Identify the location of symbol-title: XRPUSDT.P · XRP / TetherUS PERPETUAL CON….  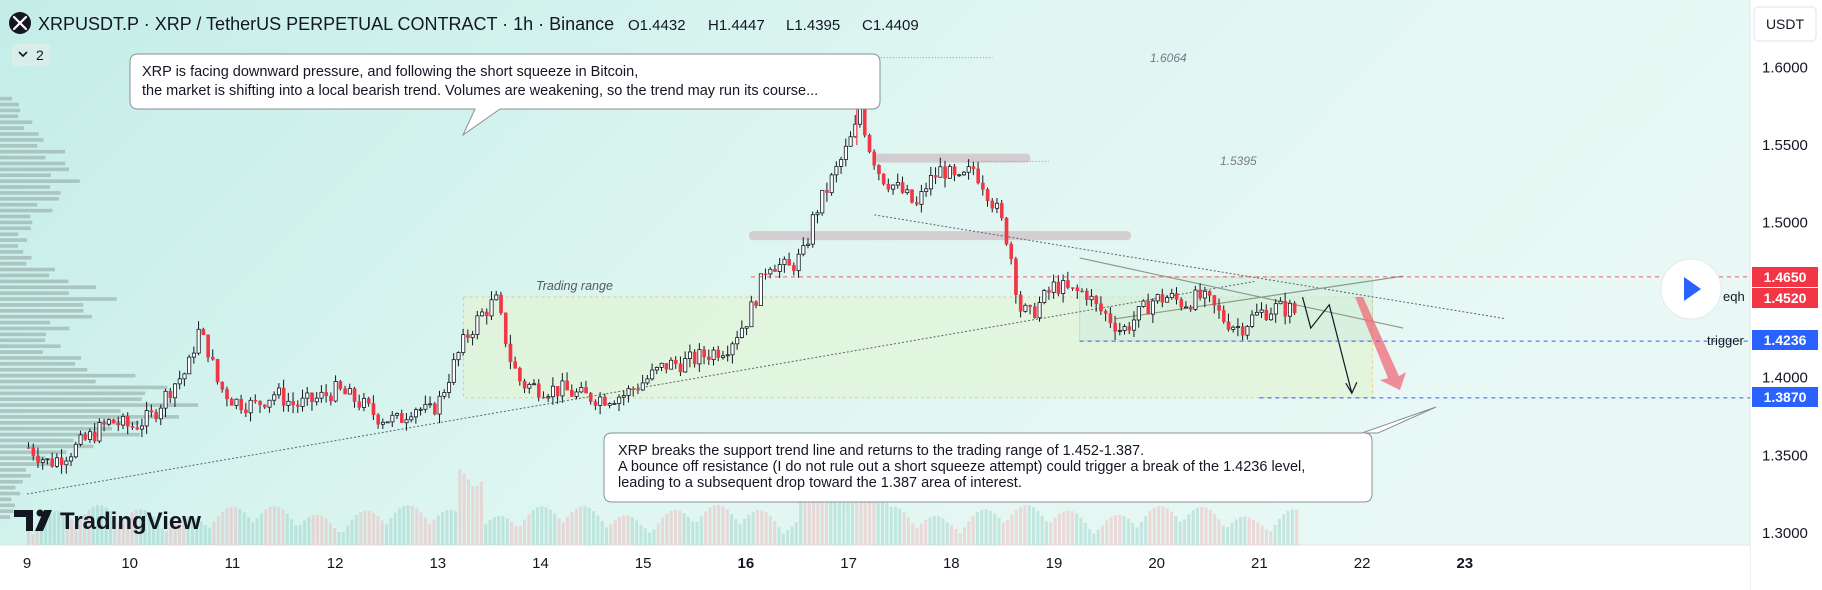
(326, 24).